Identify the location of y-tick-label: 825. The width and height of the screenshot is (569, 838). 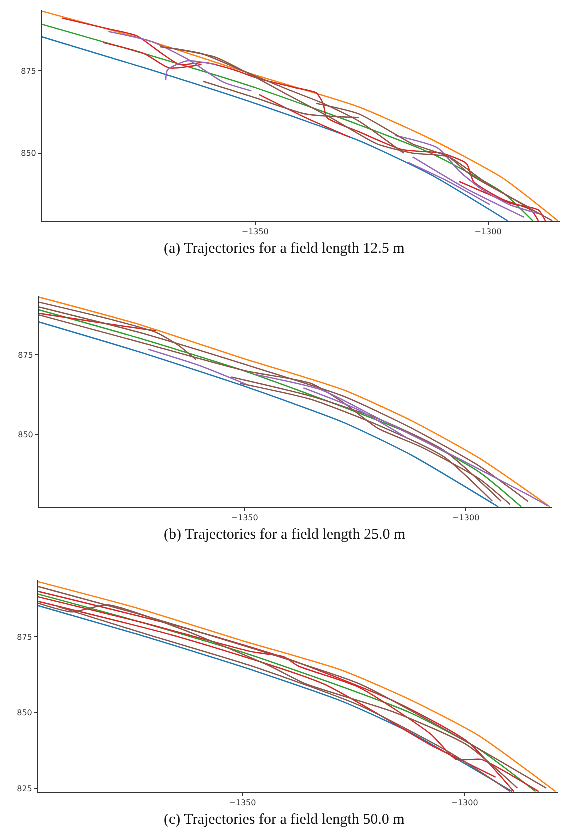
(24, 789).